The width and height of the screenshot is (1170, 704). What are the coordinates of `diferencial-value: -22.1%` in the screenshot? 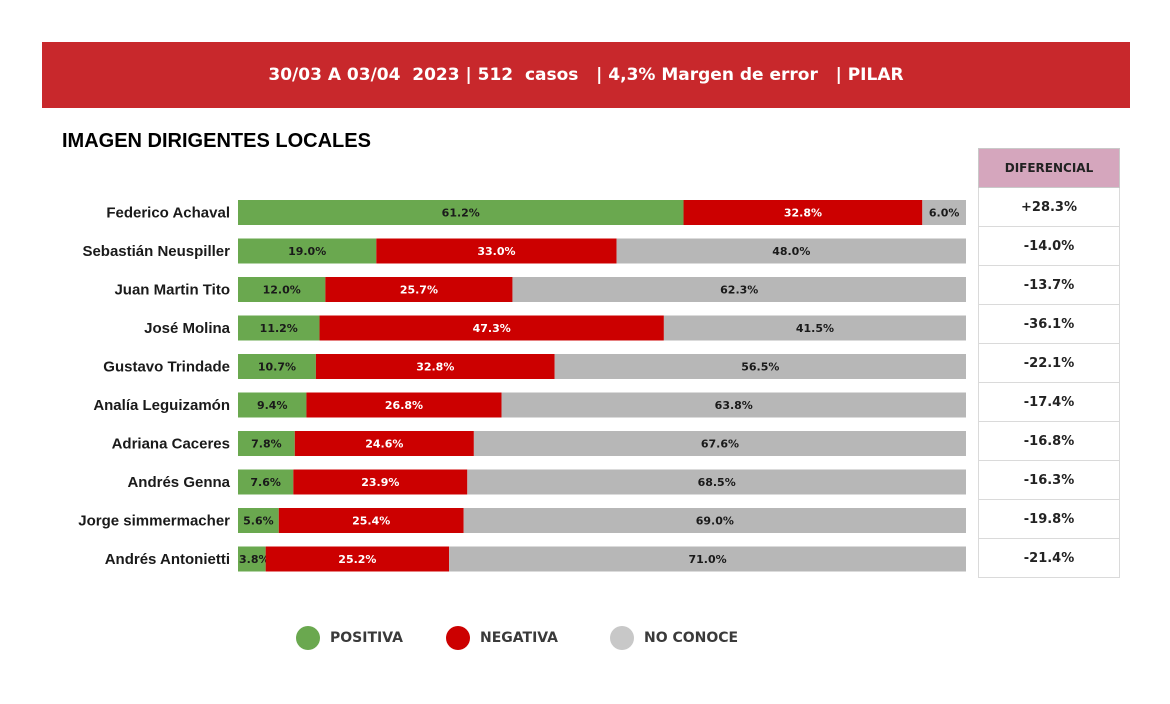 It's located at (1049, 363).